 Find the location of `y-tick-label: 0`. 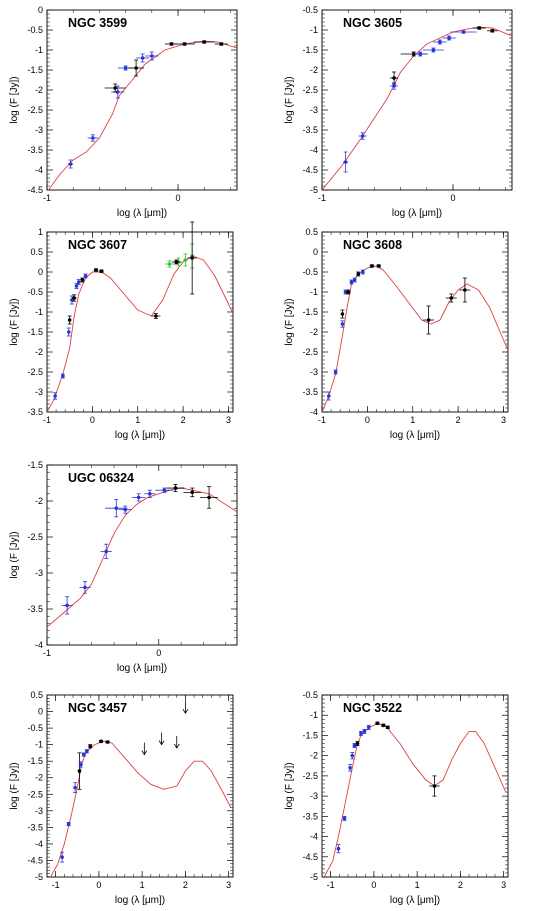

y-tick-label: 0 is located at coordinates (40, 272).